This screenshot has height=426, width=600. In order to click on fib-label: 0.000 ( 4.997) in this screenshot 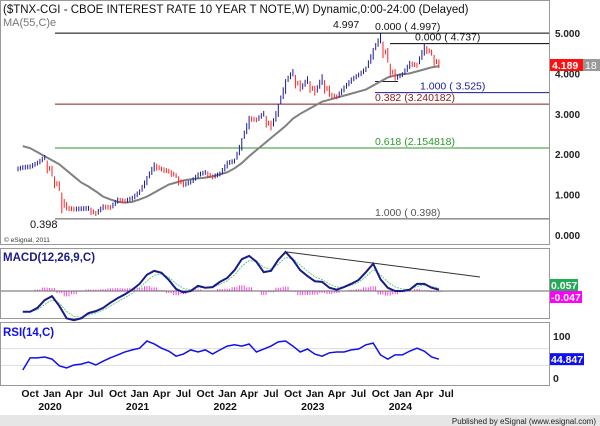, I will do `click(407, 27)`.